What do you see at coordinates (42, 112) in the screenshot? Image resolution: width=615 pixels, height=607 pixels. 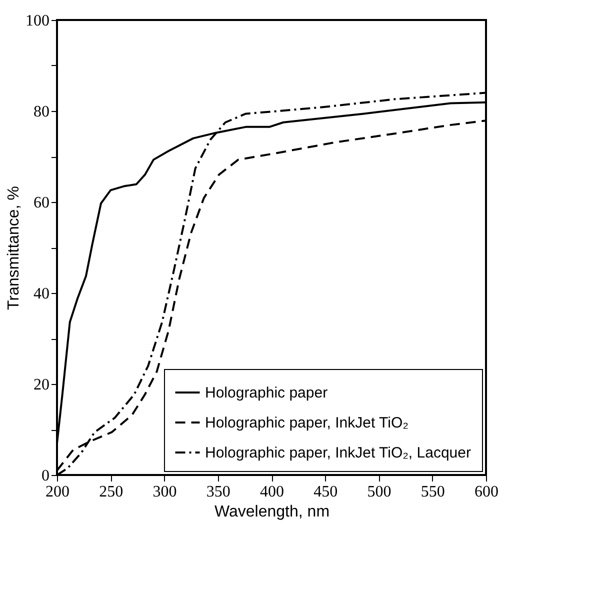 I see `y-tick-label: 80` at bounding box center [42, 112].